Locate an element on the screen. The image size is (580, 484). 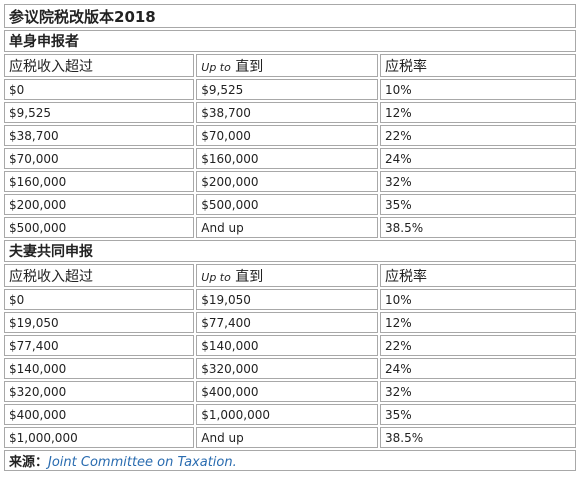
table-row: 来源：Joint Committee on Taxation. is located at coordinates (290, 460).